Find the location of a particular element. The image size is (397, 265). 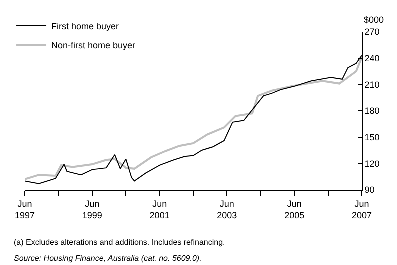

x-tick-label: Jun 1999 is located at coordinates (92, 209).